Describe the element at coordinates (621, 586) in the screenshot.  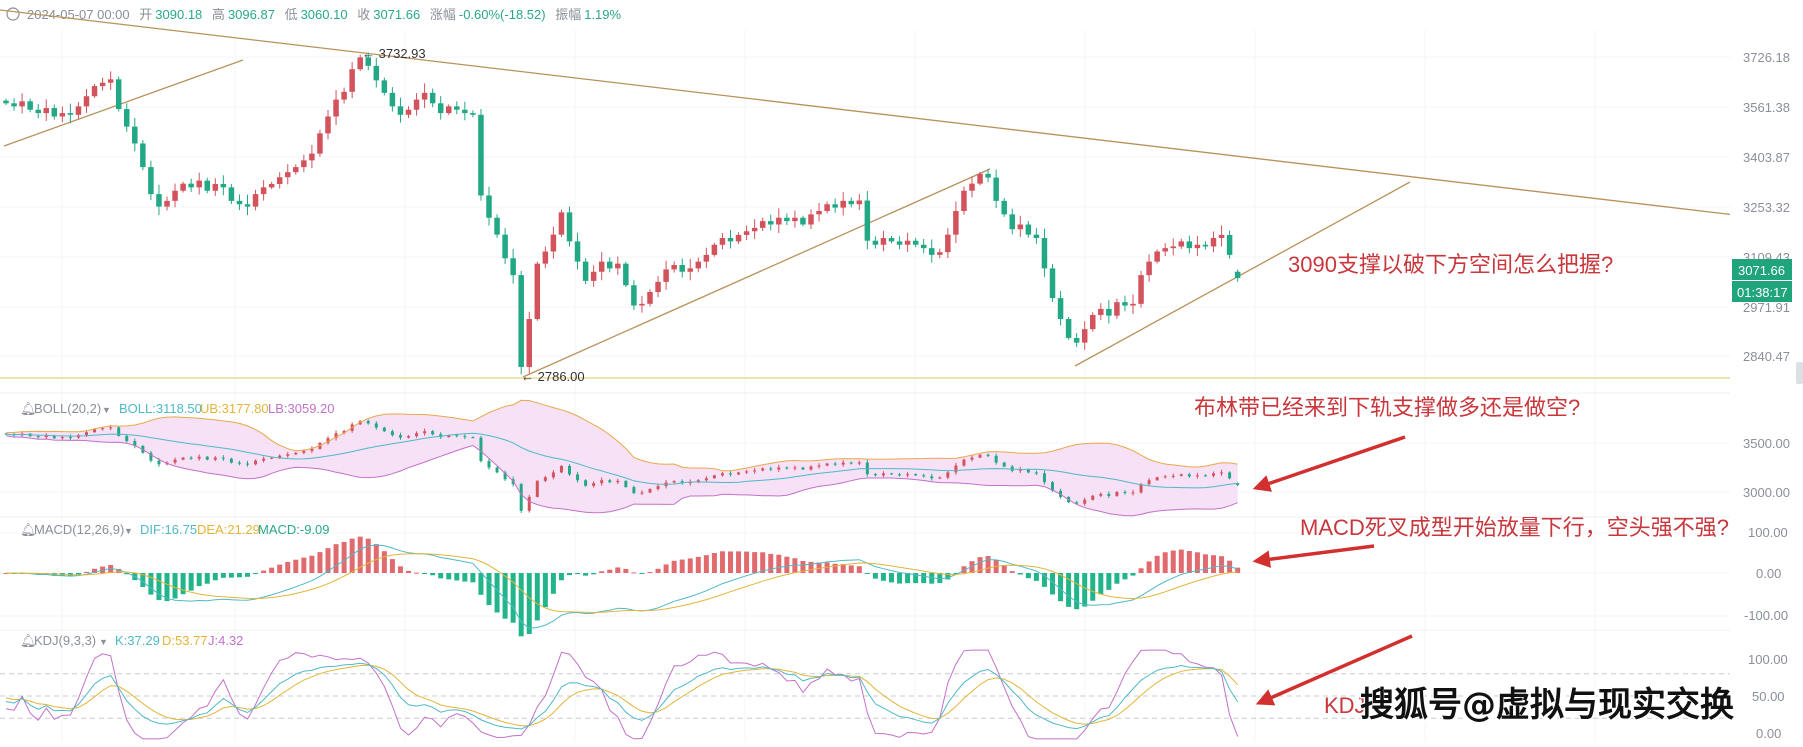
I see `macd-dif-line` at that location.